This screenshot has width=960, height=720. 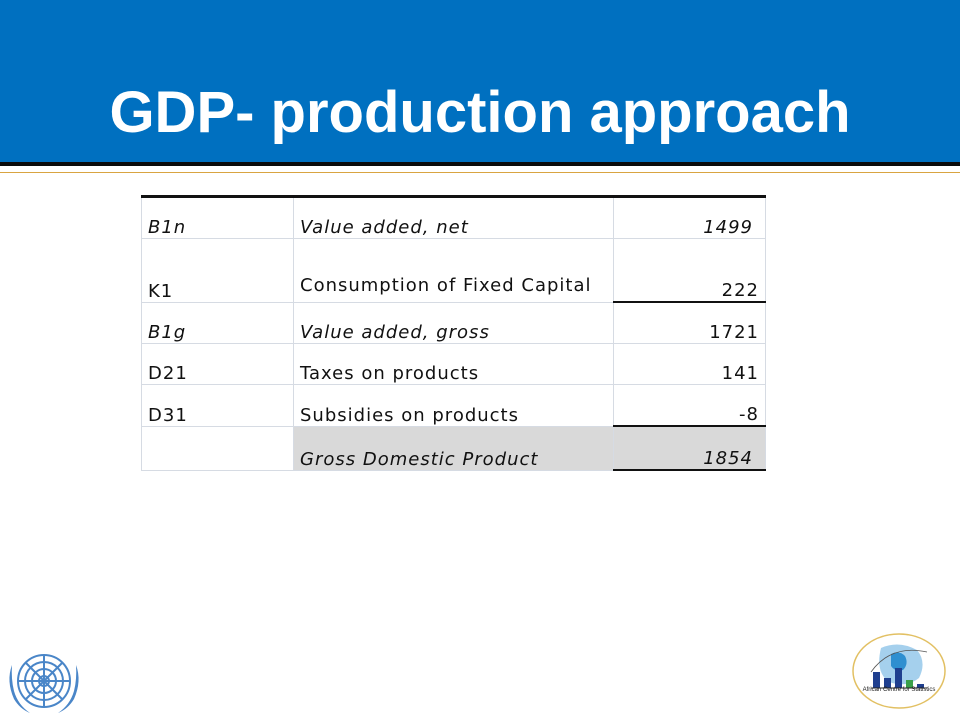 I want to click on row-value: 1721, so click(x=689, y=322).